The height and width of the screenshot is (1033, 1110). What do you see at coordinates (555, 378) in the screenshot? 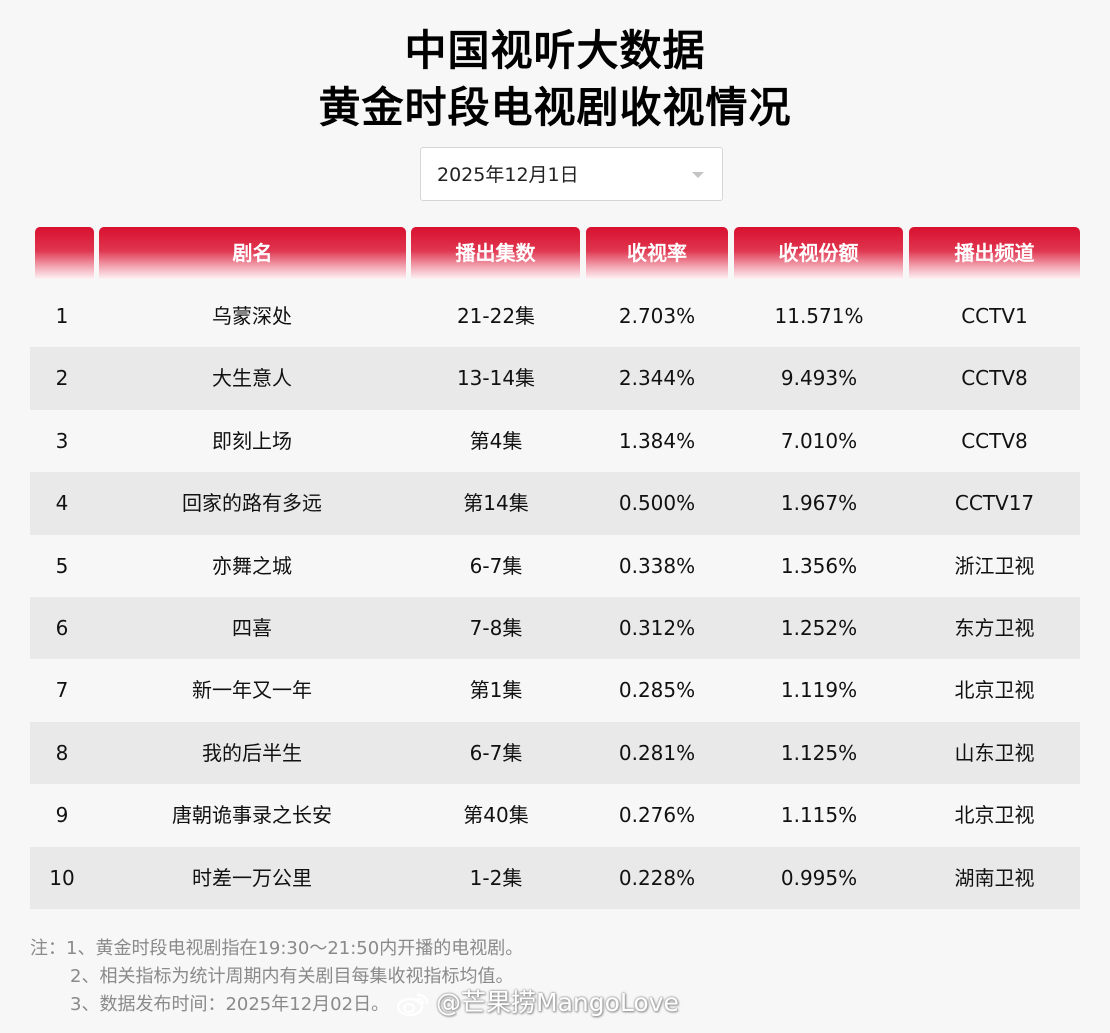
I see `table-row: 2 大生意人 13-14集 2.344% 9.493% CCTV8` at bounding box center [555, 378].